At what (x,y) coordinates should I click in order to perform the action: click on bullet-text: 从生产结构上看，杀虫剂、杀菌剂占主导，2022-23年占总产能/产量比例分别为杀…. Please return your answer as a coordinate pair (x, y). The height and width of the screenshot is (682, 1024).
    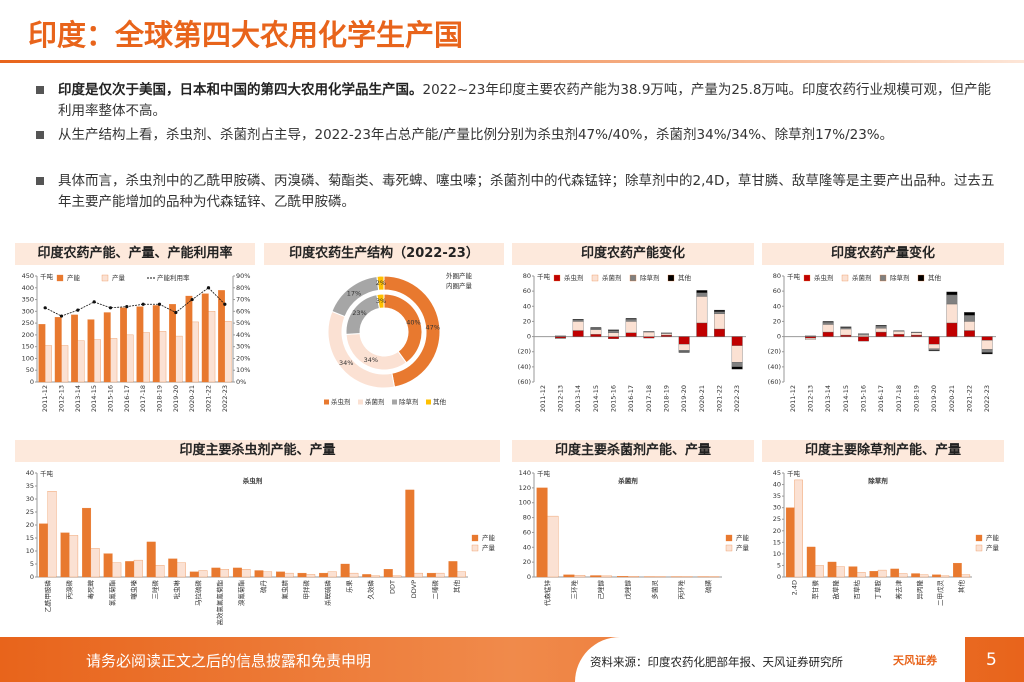
    Looking at the image, I should click on (476, 135).